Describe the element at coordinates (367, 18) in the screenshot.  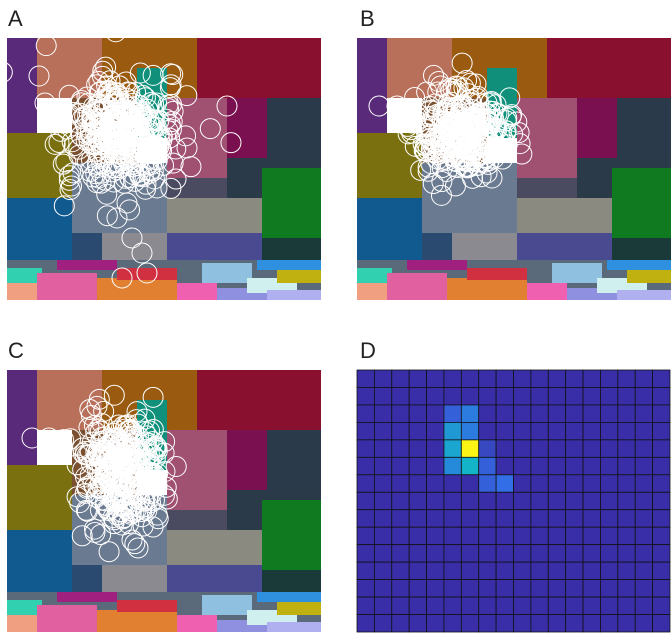
I see `panel-label: B` at that location.